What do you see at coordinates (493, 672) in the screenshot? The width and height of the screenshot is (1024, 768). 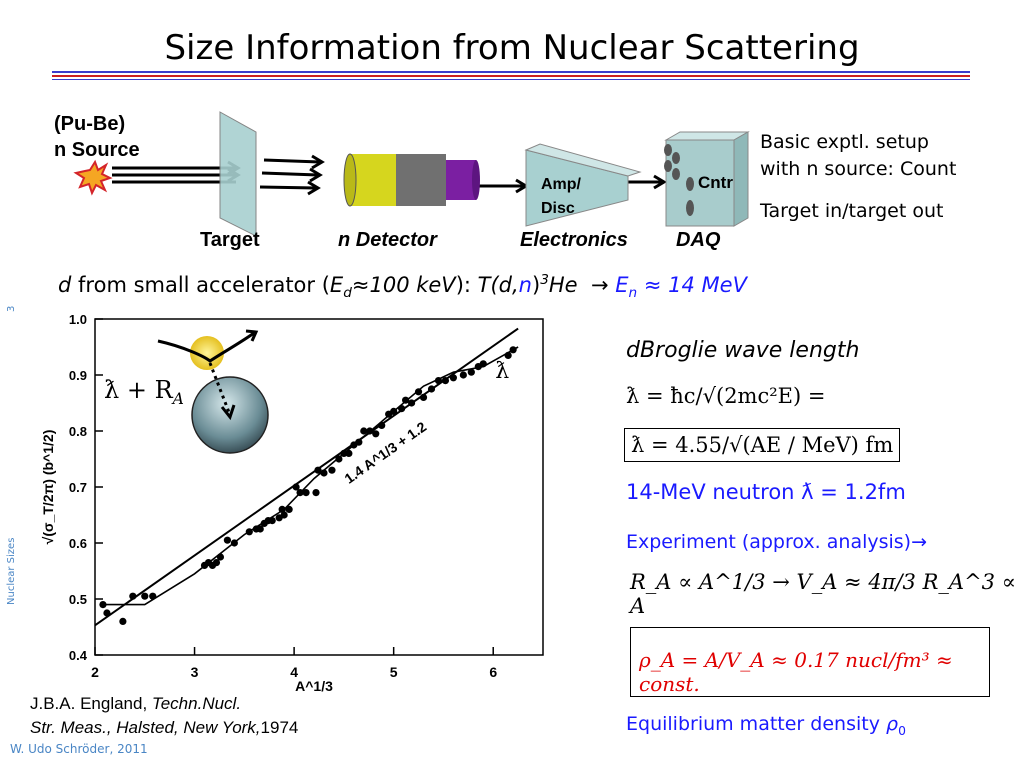 I see `x-tick-label: 6` at bounding box center [493, 672].